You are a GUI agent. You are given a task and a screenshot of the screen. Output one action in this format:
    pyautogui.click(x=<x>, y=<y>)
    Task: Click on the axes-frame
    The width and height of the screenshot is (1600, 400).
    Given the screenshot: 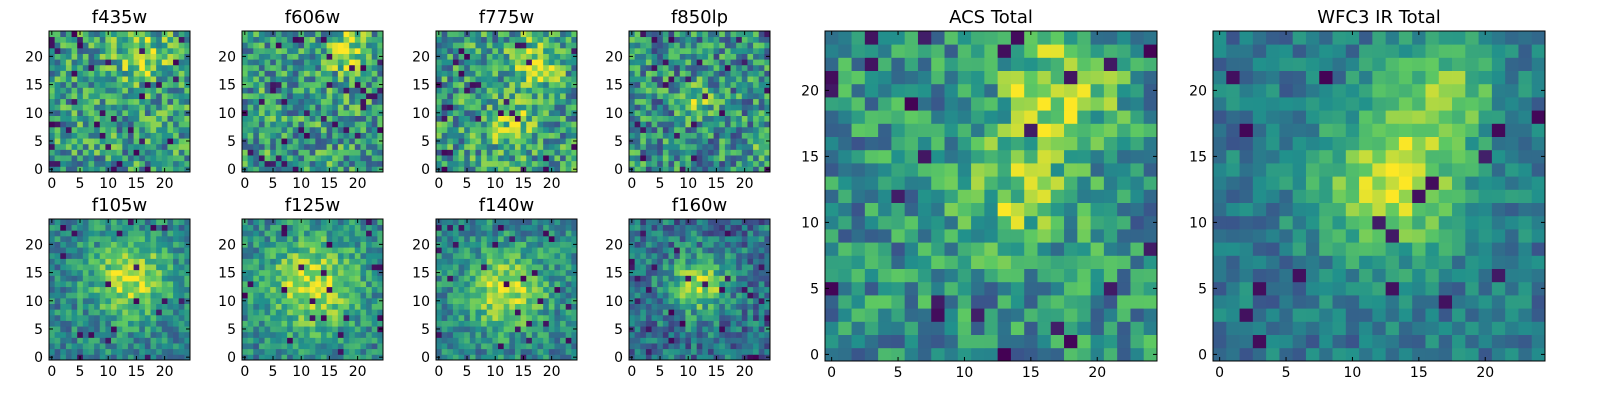 What is the action you would take?
    pyautogui.click(x=699, y=101)
    